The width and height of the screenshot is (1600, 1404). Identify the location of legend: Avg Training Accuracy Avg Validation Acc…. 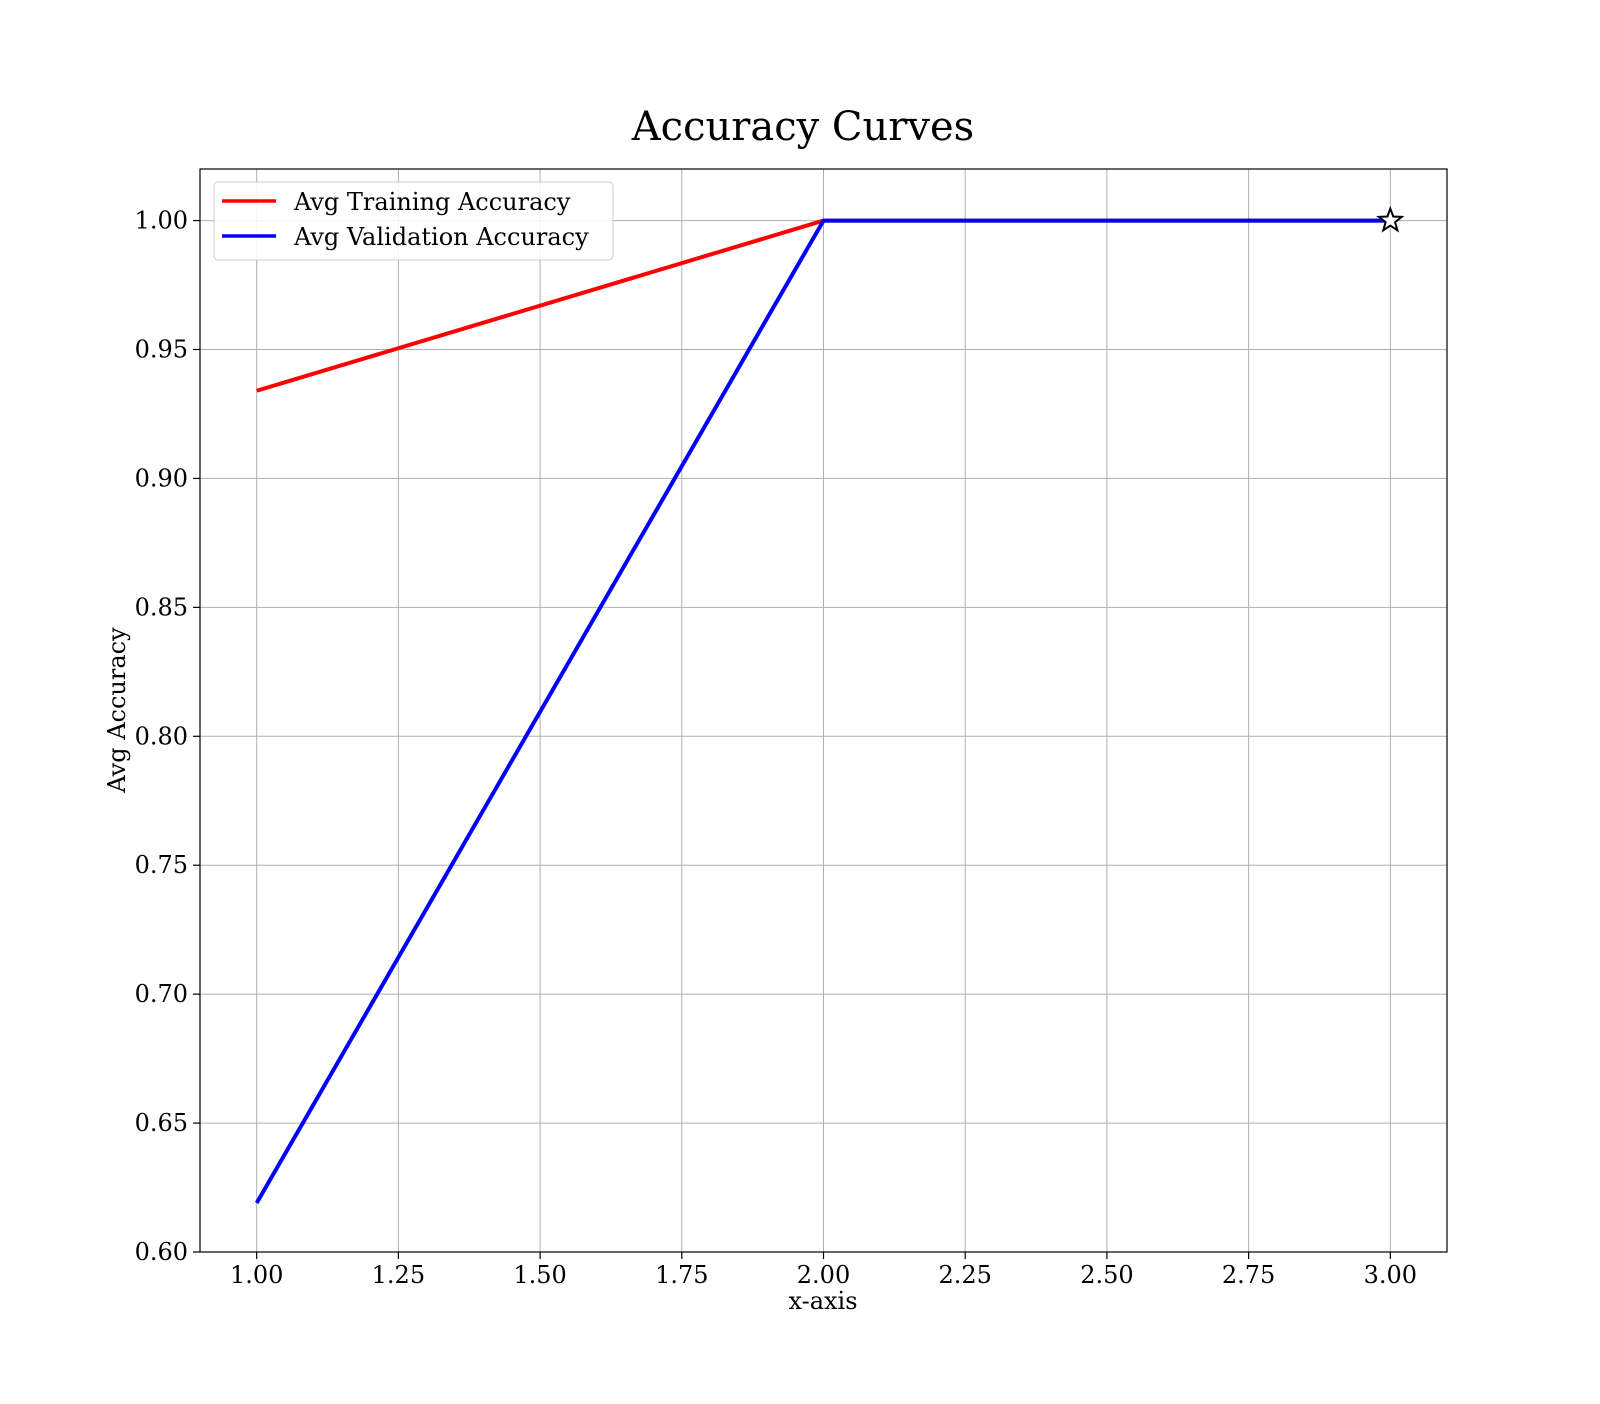
(413, 221).